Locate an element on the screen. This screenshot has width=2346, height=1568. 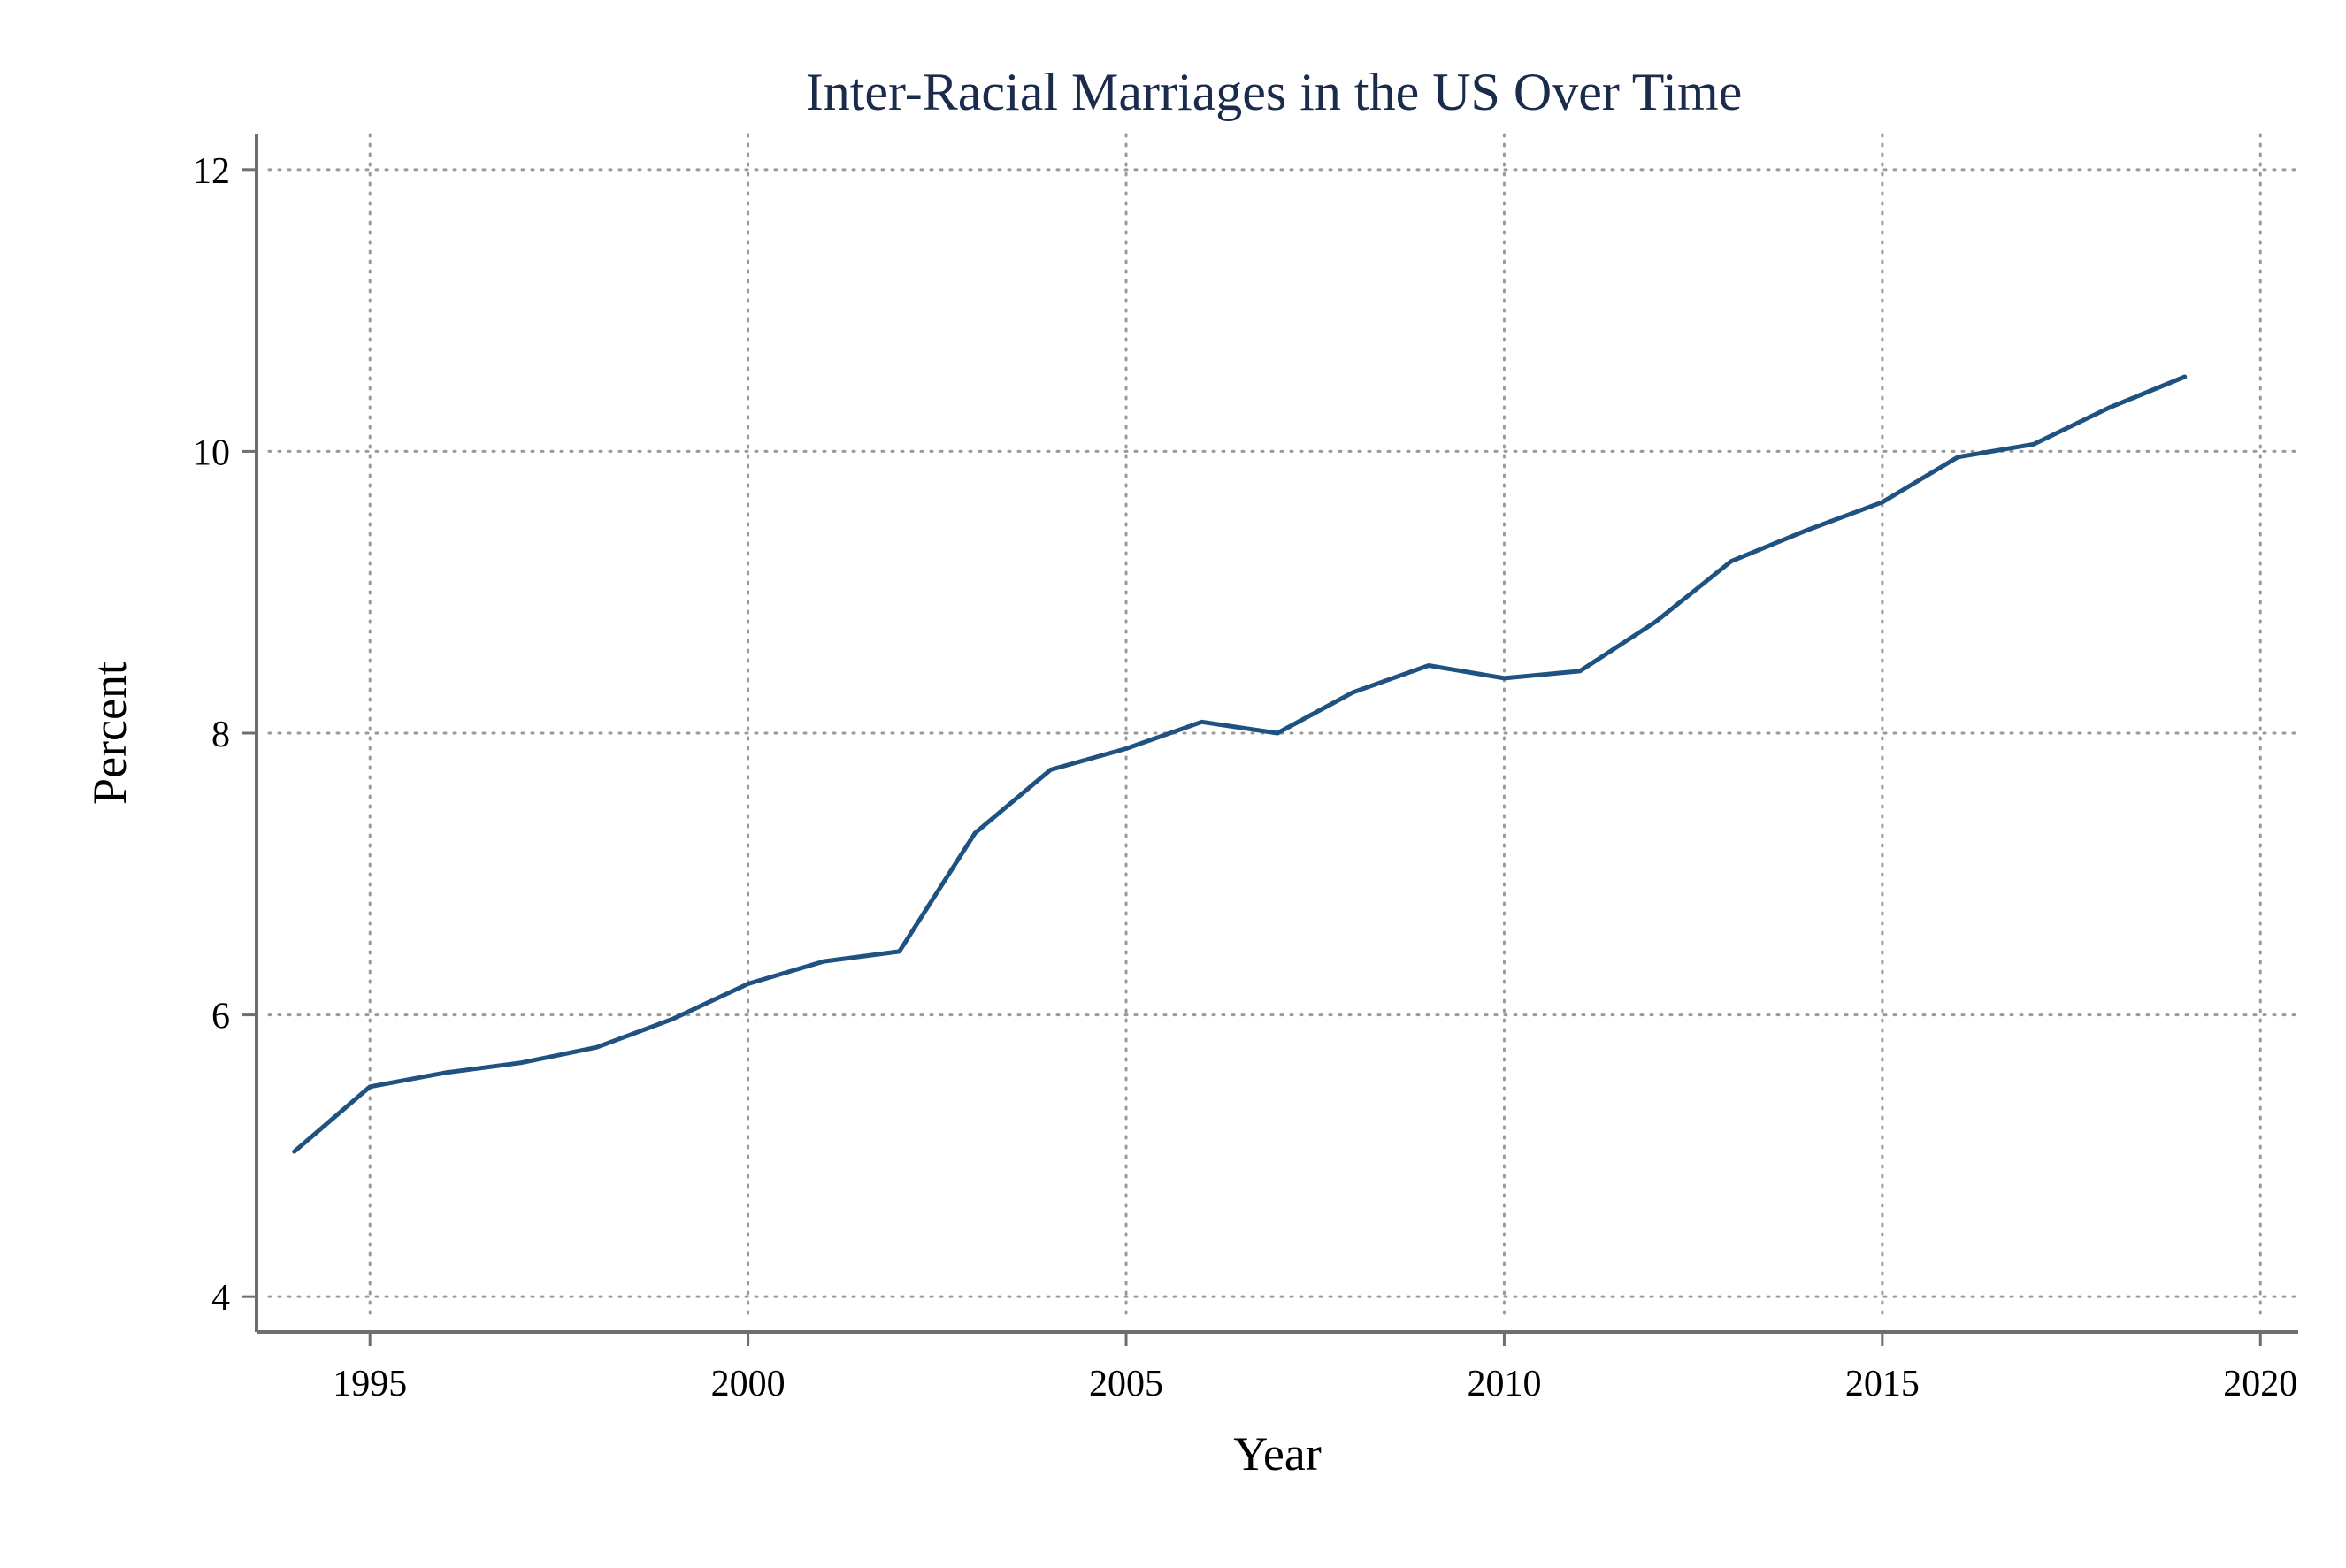
x-tick-label: 2005 is located at coordinates (1126, 1384).